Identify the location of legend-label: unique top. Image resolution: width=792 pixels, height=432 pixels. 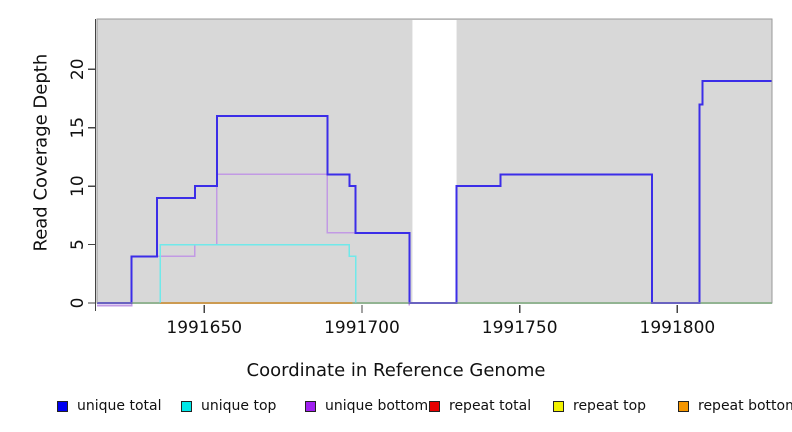
(239, 406).